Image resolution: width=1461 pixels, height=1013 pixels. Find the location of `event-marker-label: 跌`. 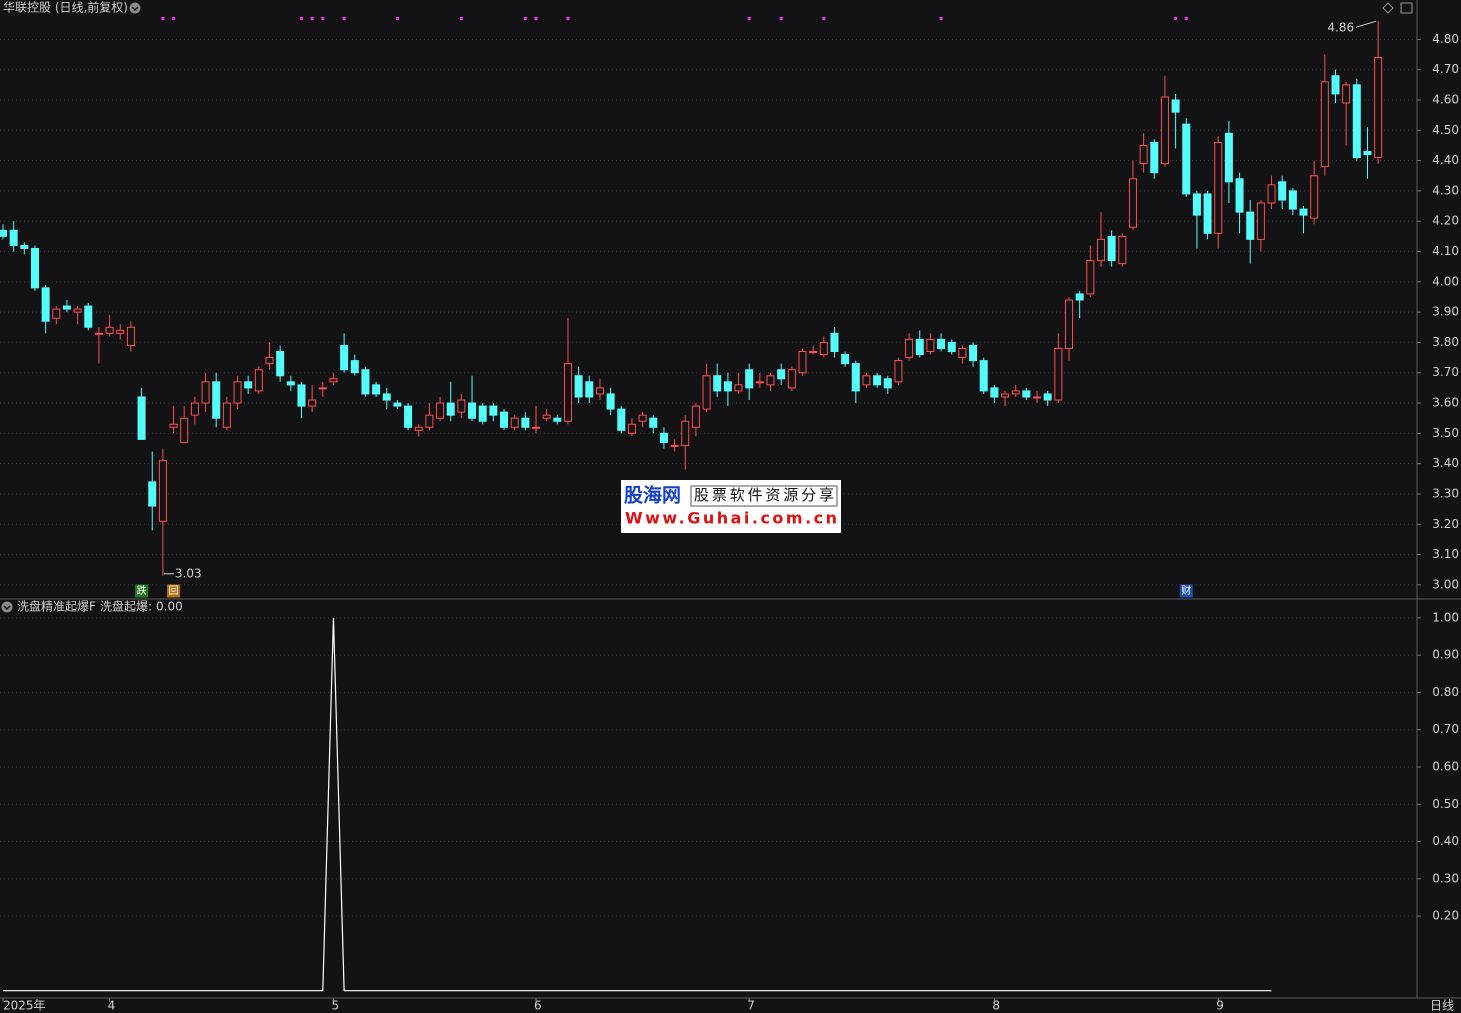

event-marker-label: 跌 is located at coordinates (142, 590).